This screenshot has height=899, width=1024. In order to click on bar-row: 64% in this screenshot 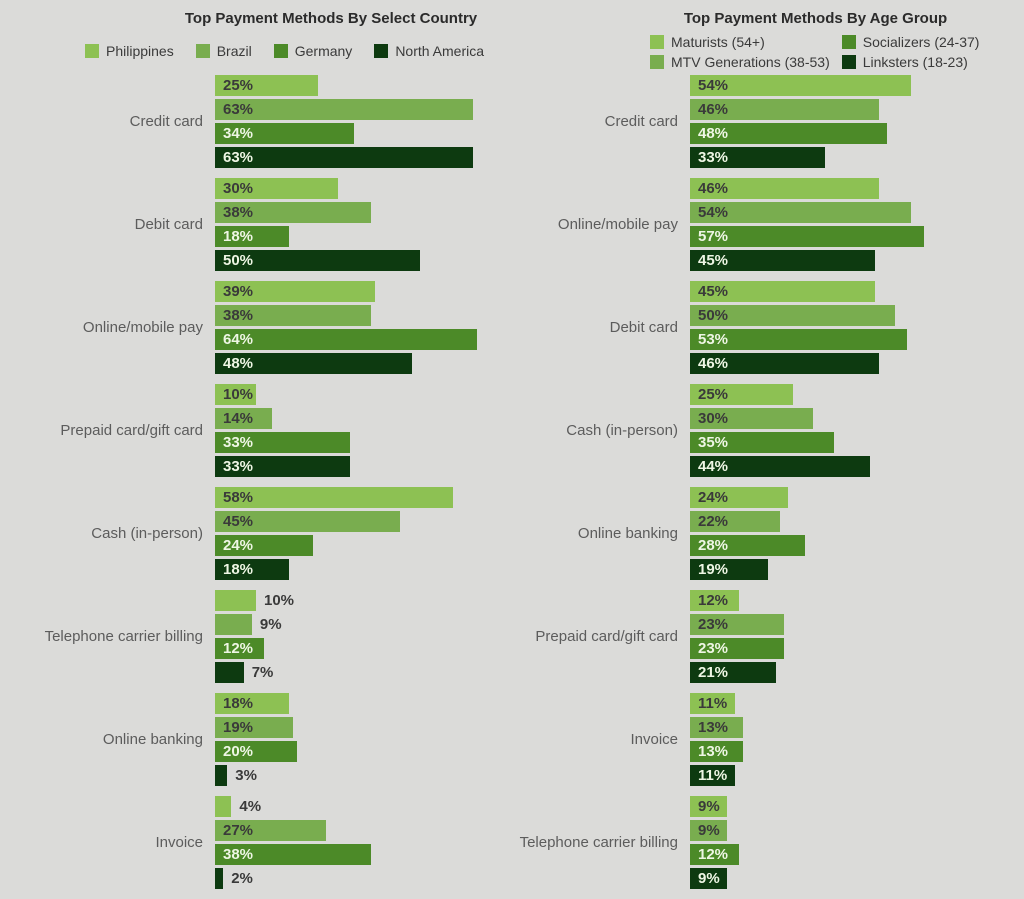, I will do `click(346, 339)`.